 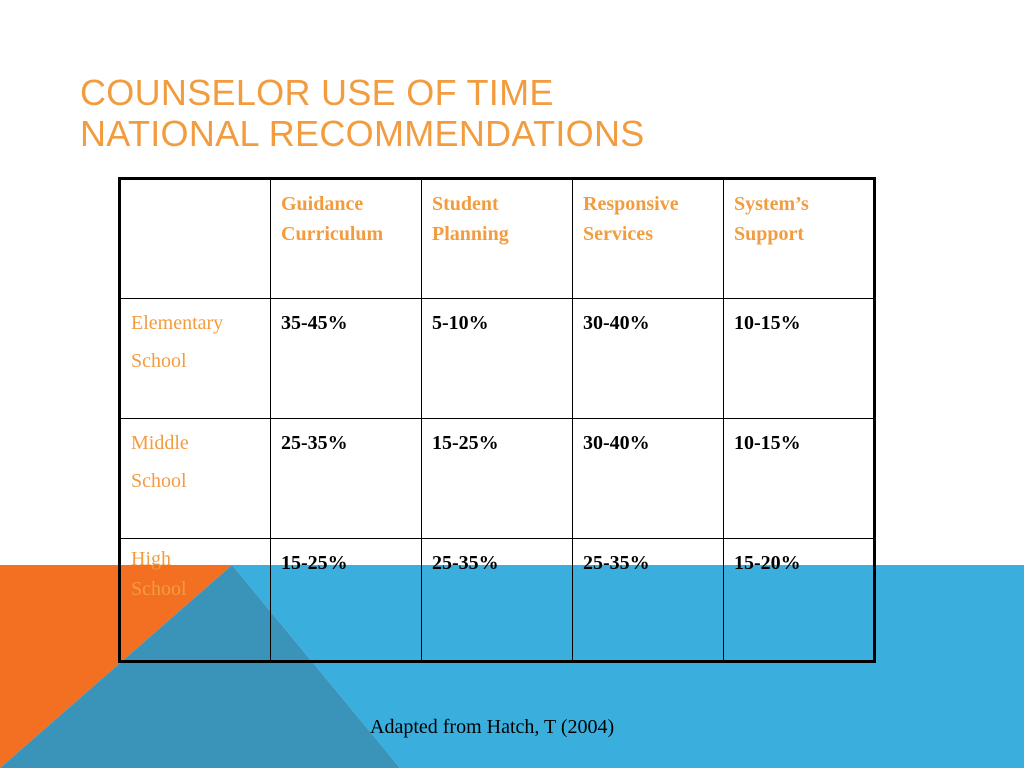 I want to click on source-caption: Adapted from Hatch, T (2004), so click(x=492, y=727).